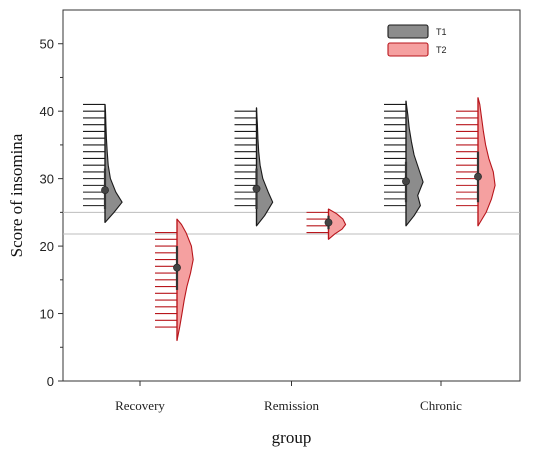  Describe the element at coordinates (174, 280) in the screenshot. I see `violin-t2-recovery` at that location.